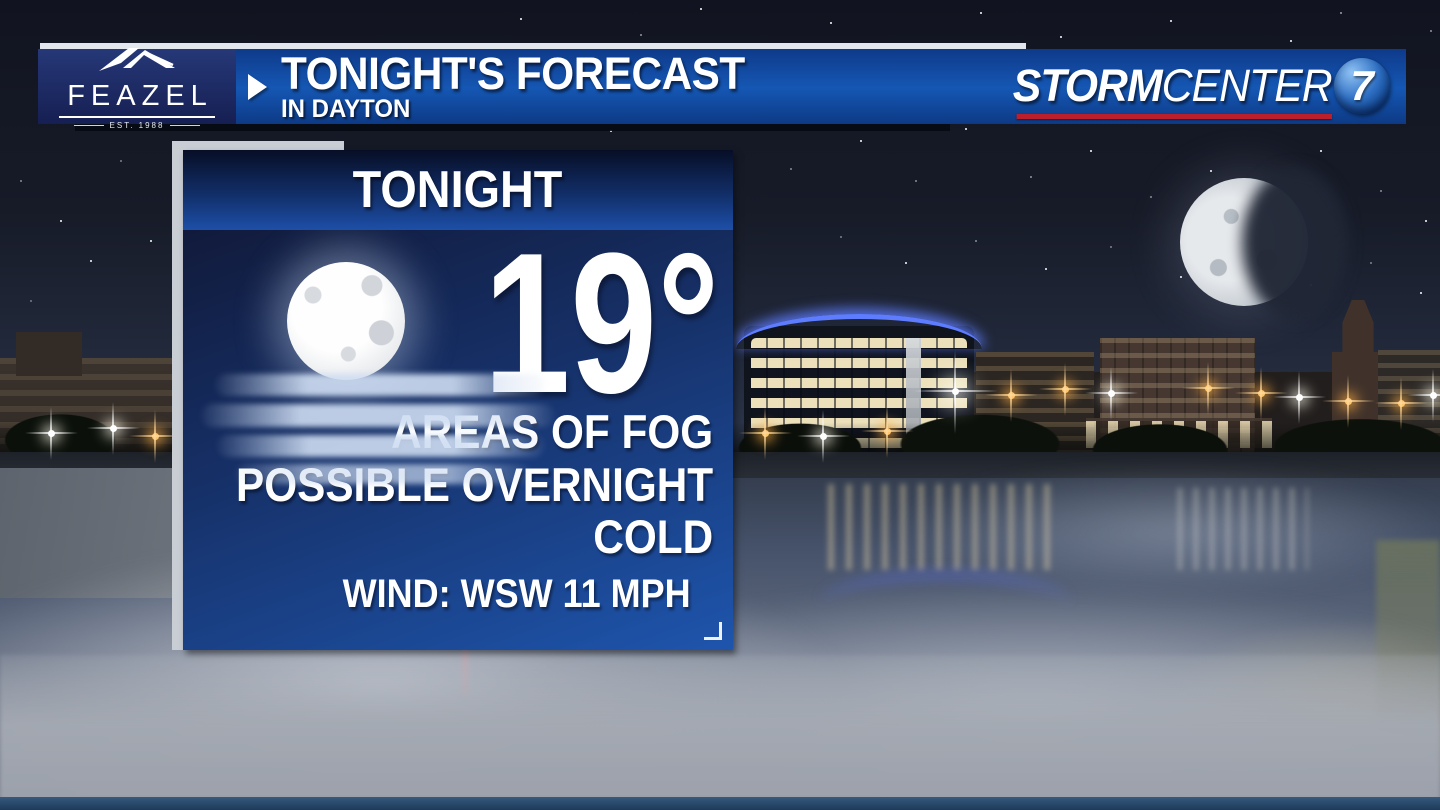 This screenshot has height=810, width=1440. Describe the element at coordinates (945, 604) in the screenshot. I see `led-reflection` at that location.